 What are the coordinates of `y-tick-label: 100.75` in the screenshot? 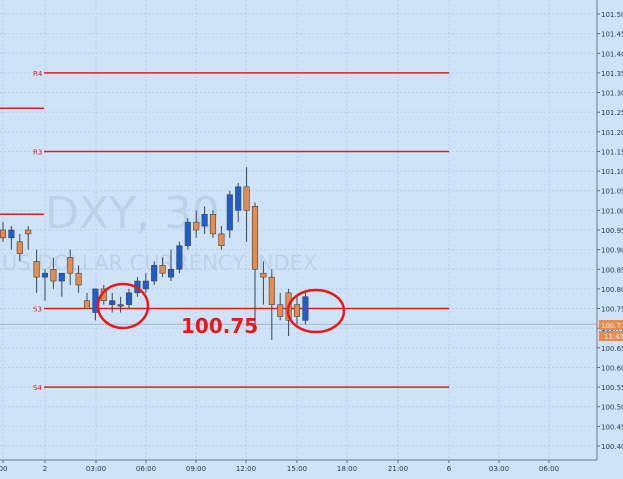 It's located at (612, 310).